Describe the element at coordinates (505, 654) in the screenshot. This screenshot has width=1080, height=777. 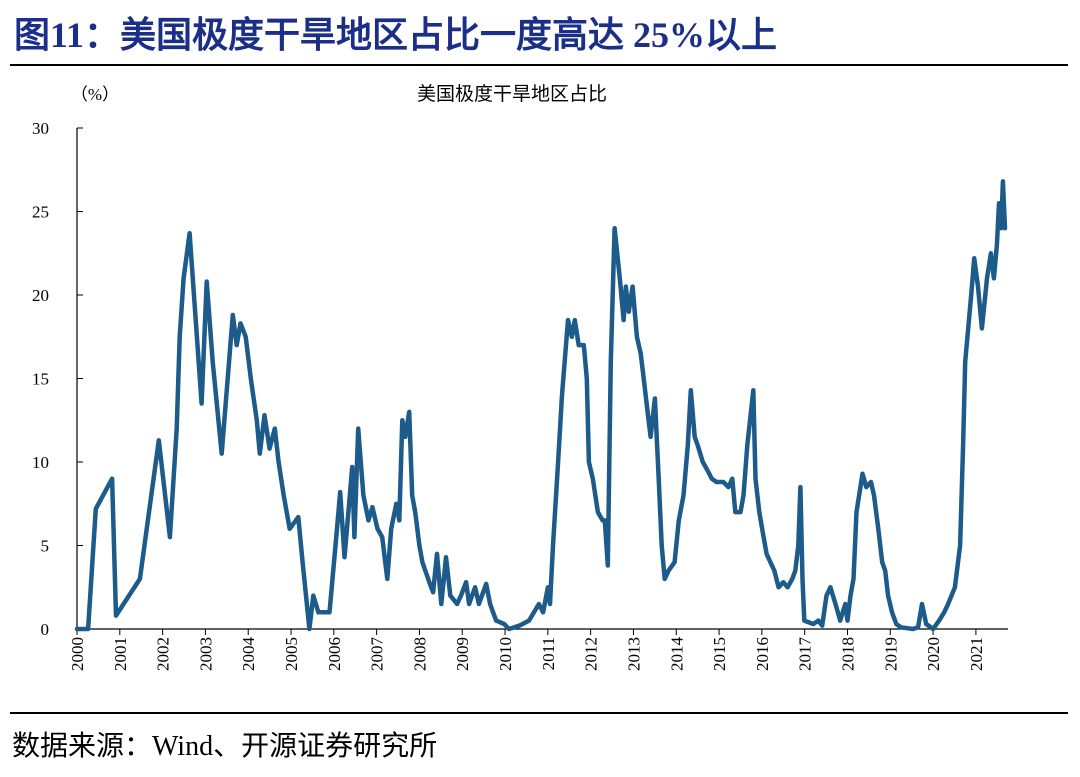
I see `x-tick-label: 2010` at that location.